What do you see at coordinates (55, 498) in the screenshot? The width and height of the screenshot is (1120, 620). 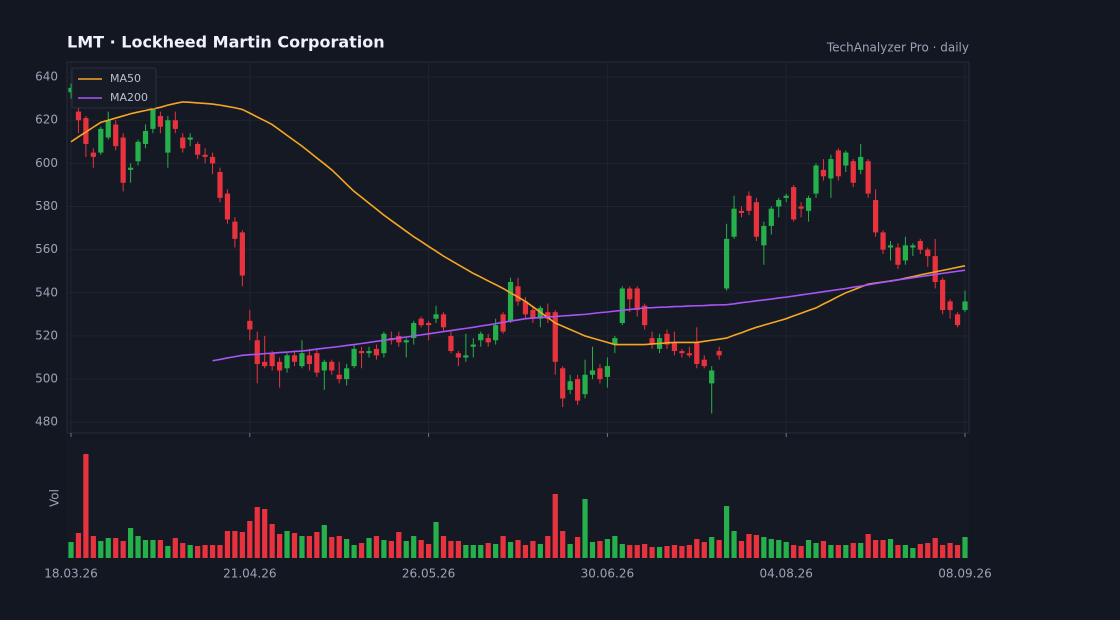 I see `volume-label: Vol` at bounding box center [55, 498].